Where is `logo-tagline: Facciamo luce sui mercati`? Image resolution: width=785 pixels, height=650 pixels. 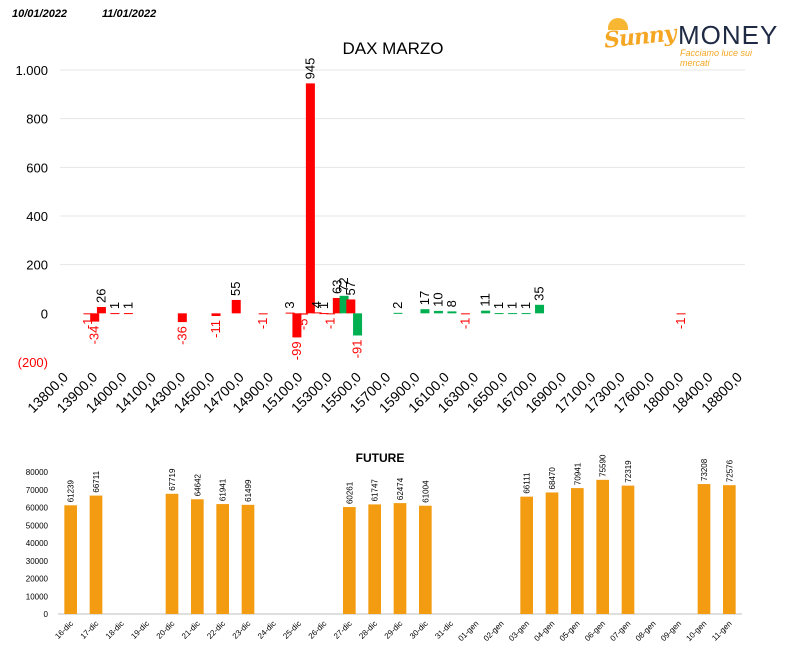
logo-tagline: Facciamo luce sui mercati is located at coordinates (716, 58).